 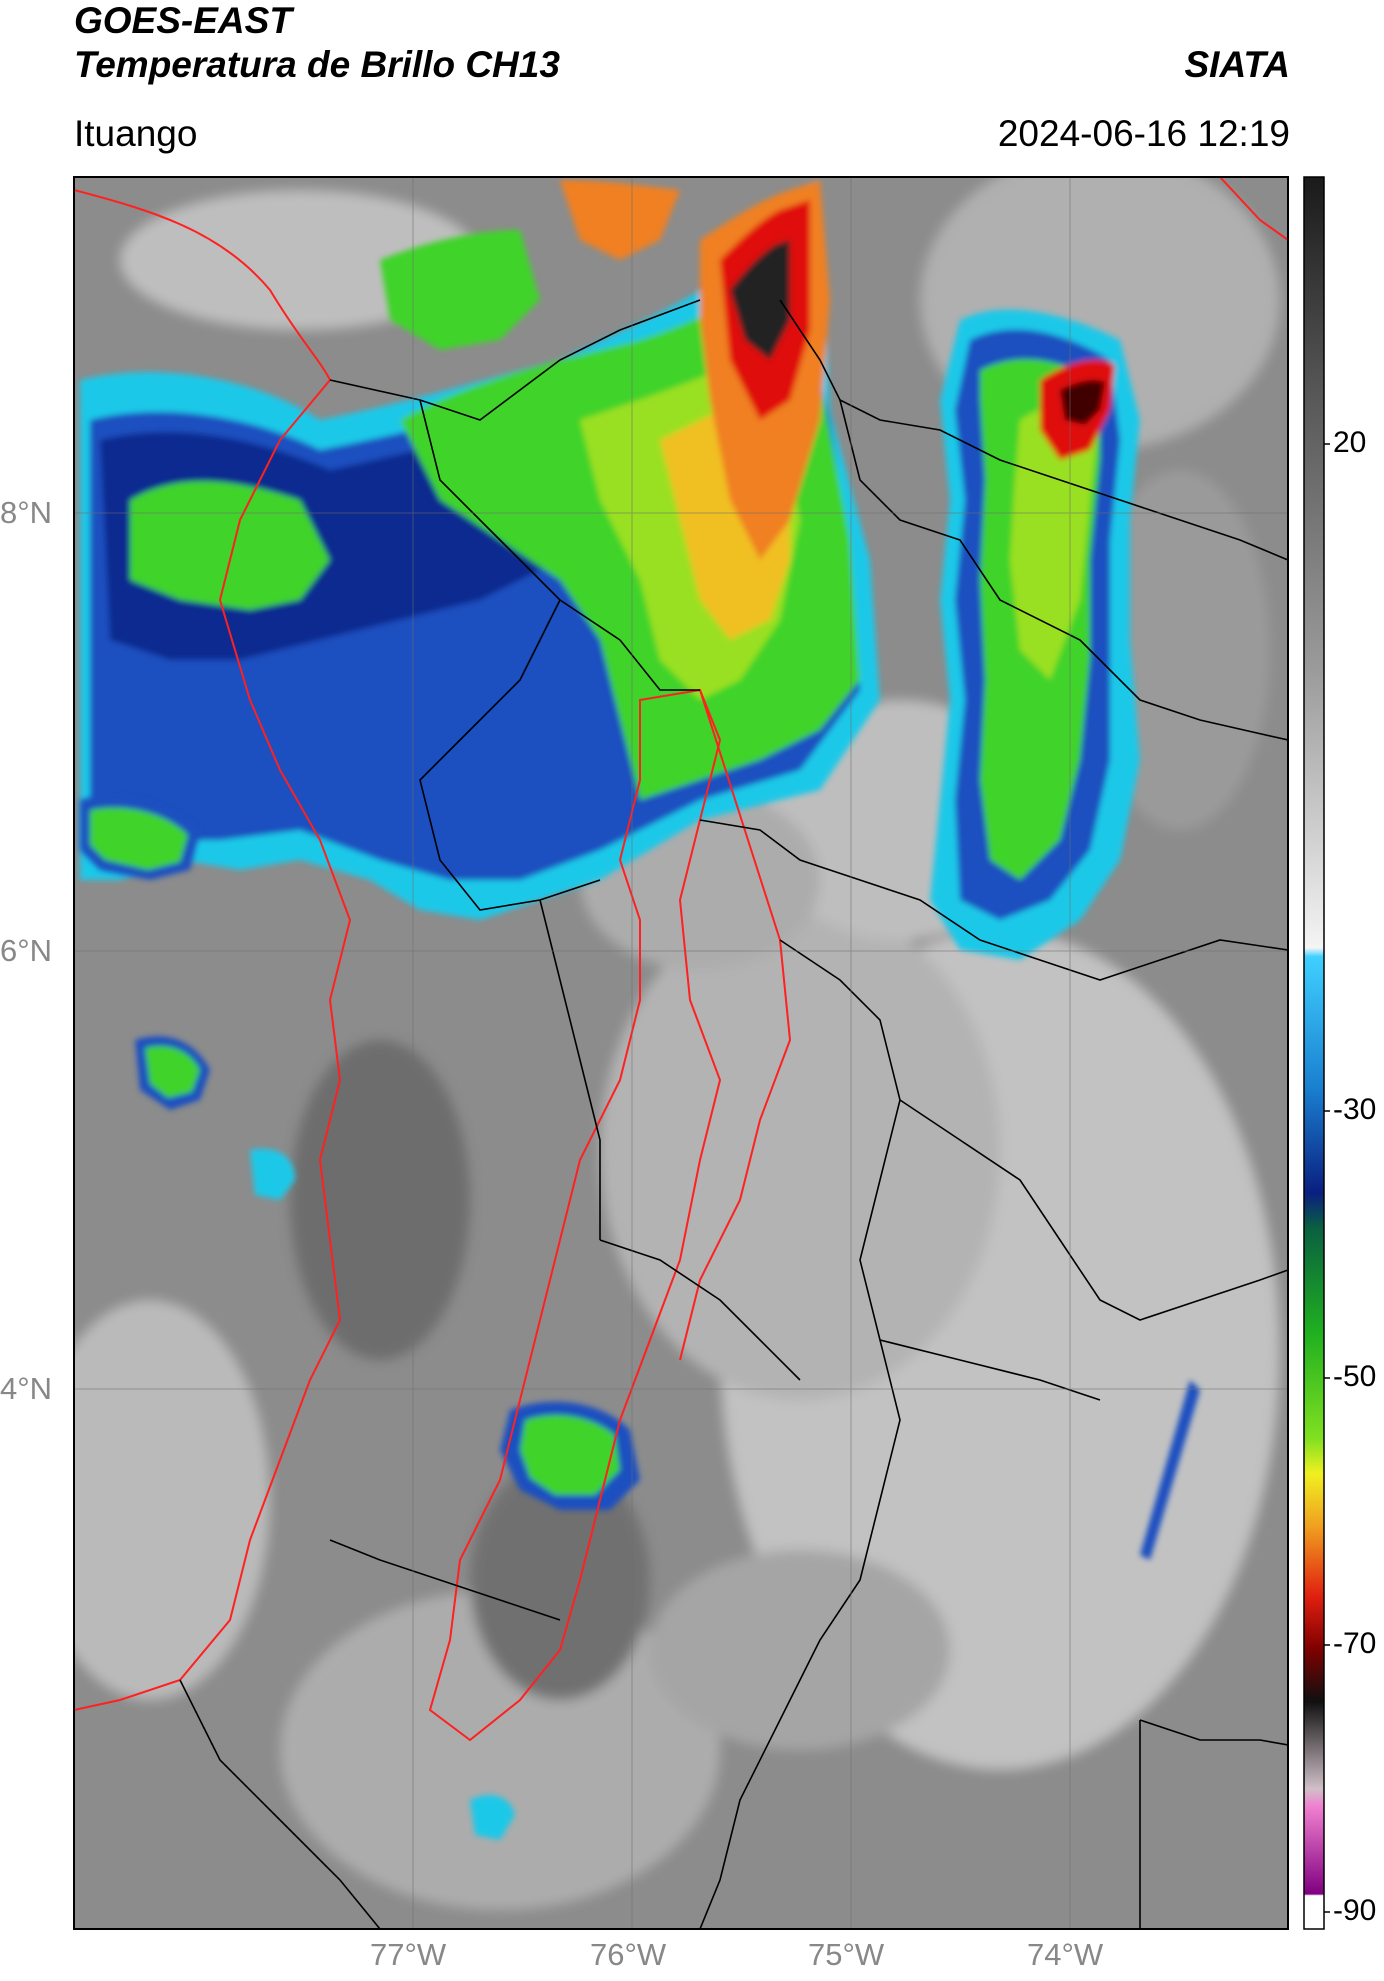 I want to click on colorbar, so click(x=1316, y=1053).